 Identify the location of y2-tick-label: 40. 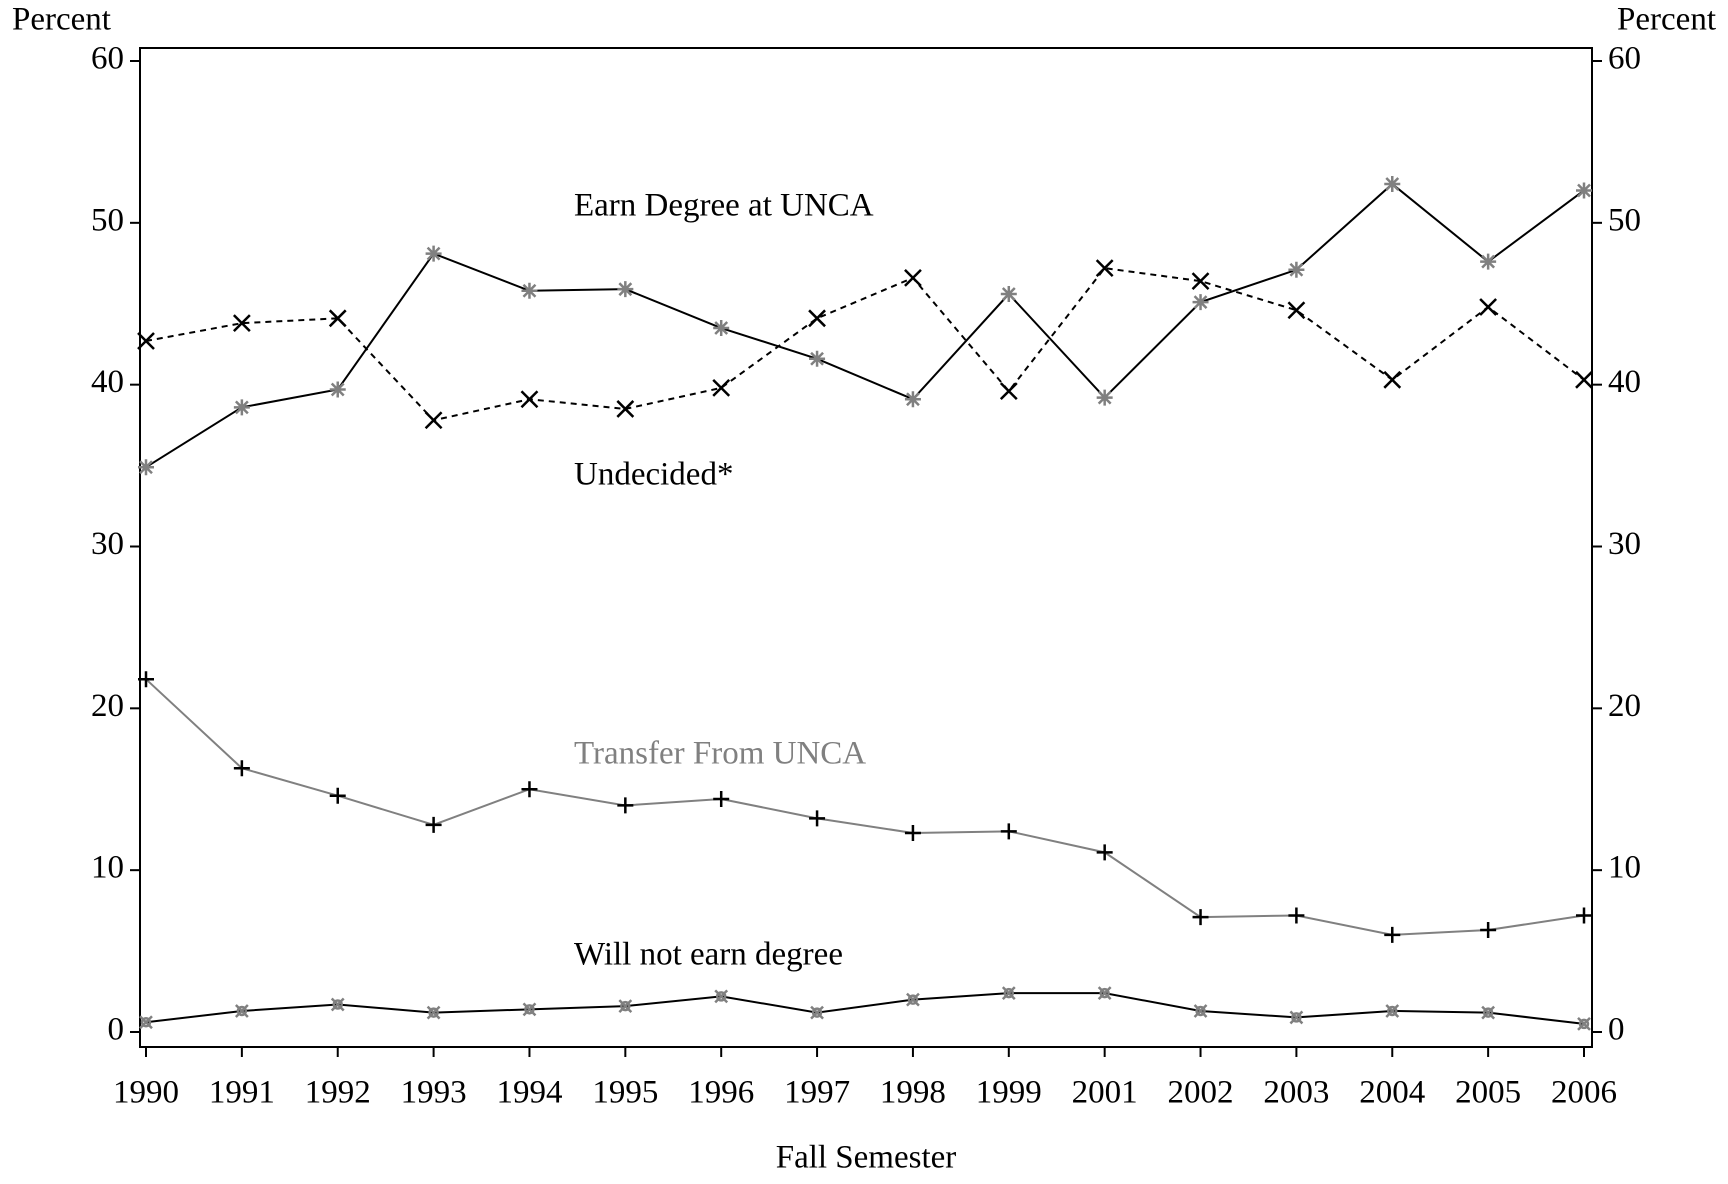
(1624, 382).